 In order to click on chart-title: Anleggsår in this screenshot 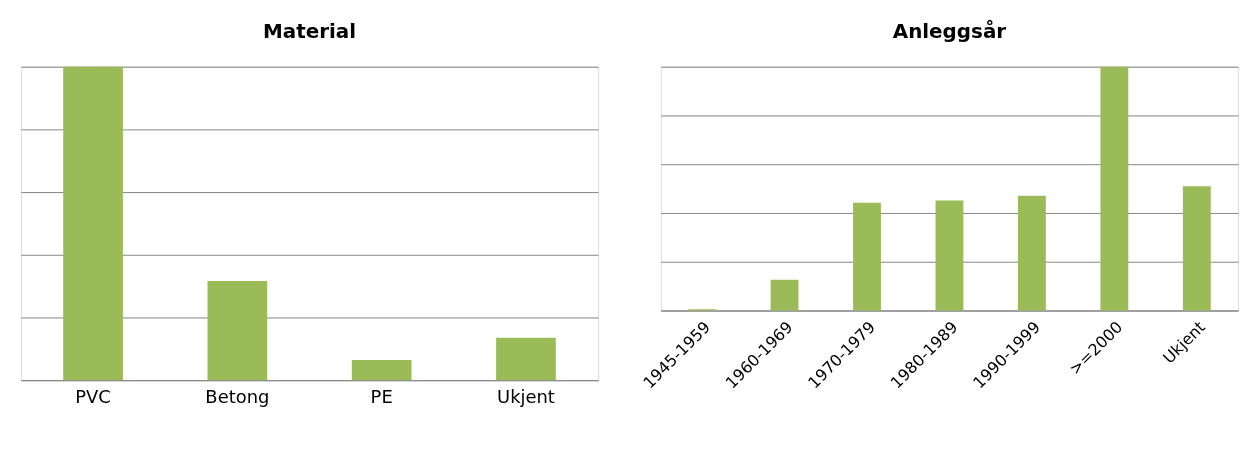, I will do `click(949, 30)`.